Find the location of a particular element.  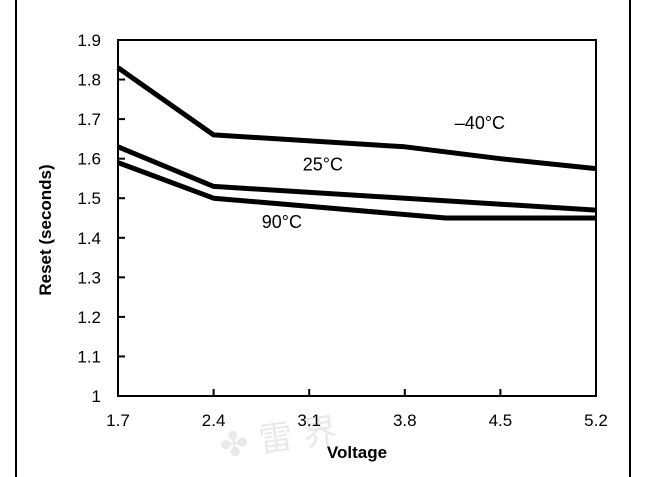

y-tick-label: 1.5 is located at coordinates (89, 198).